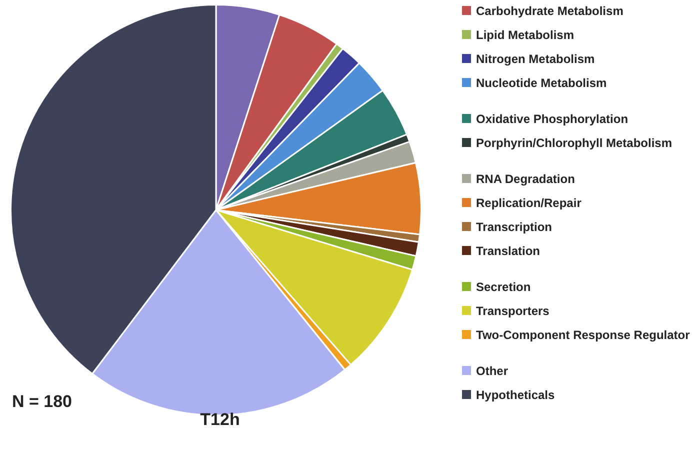  Describe the element at coordinates (583, 335) in the screenshot. I see `legend-label: Two-Component Response Regulator` at that location.